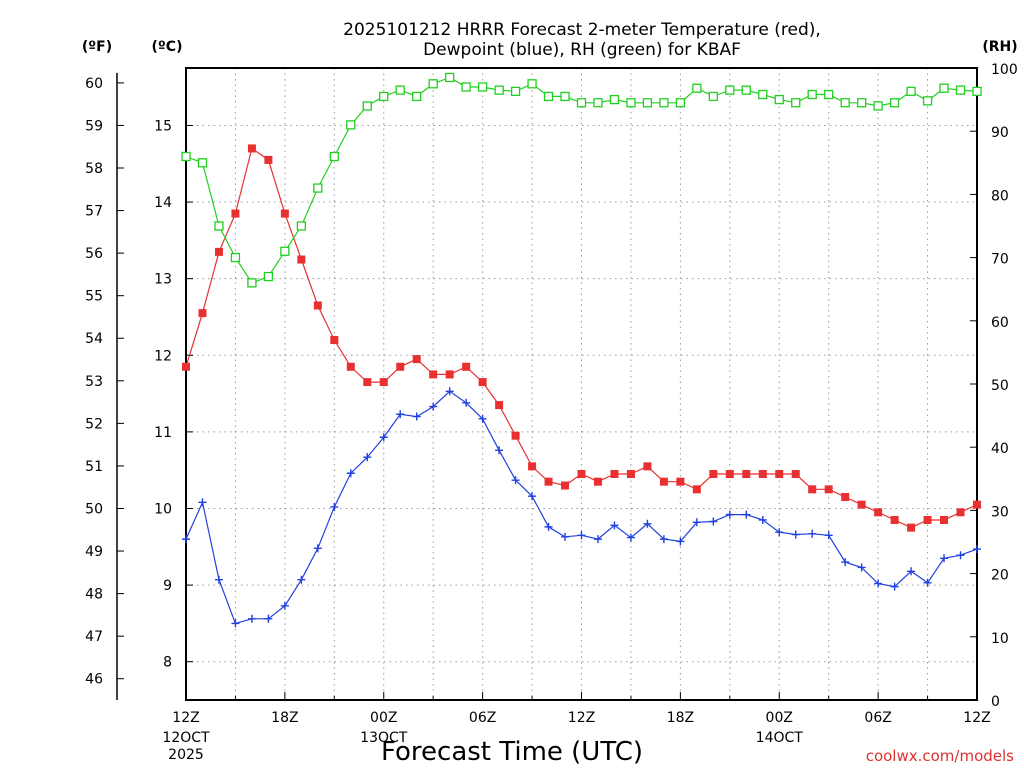 The image size is (1024, 768). What do you see at coordinates (94, 680) in the screenshot?
I see `fahrenheit-tick-label: 46` at bounding box center [94, 680].